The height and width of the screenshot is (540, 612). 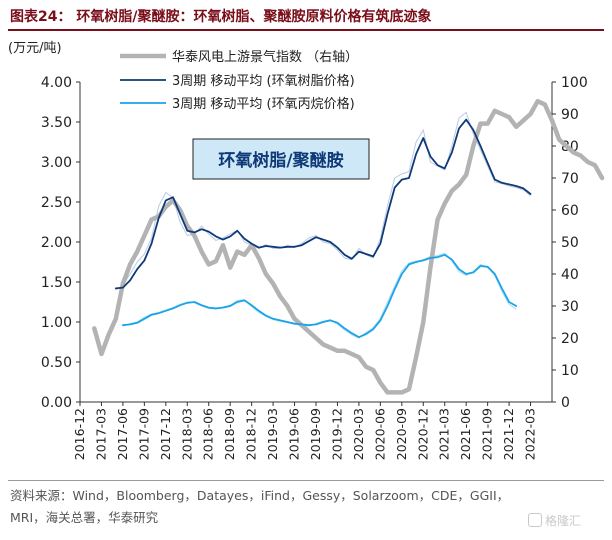 I want to click on x-tick-label: 2021-12, so click(x=508, y=434).